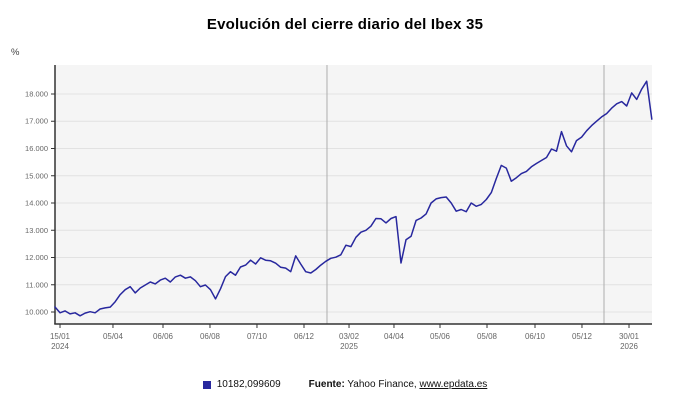 Image resolution: width=690 pixels, height=414 pixels. Describe the element at coordinates (36, 203) in the screenshot. I see `y-tick-label: 14.000` at that location.